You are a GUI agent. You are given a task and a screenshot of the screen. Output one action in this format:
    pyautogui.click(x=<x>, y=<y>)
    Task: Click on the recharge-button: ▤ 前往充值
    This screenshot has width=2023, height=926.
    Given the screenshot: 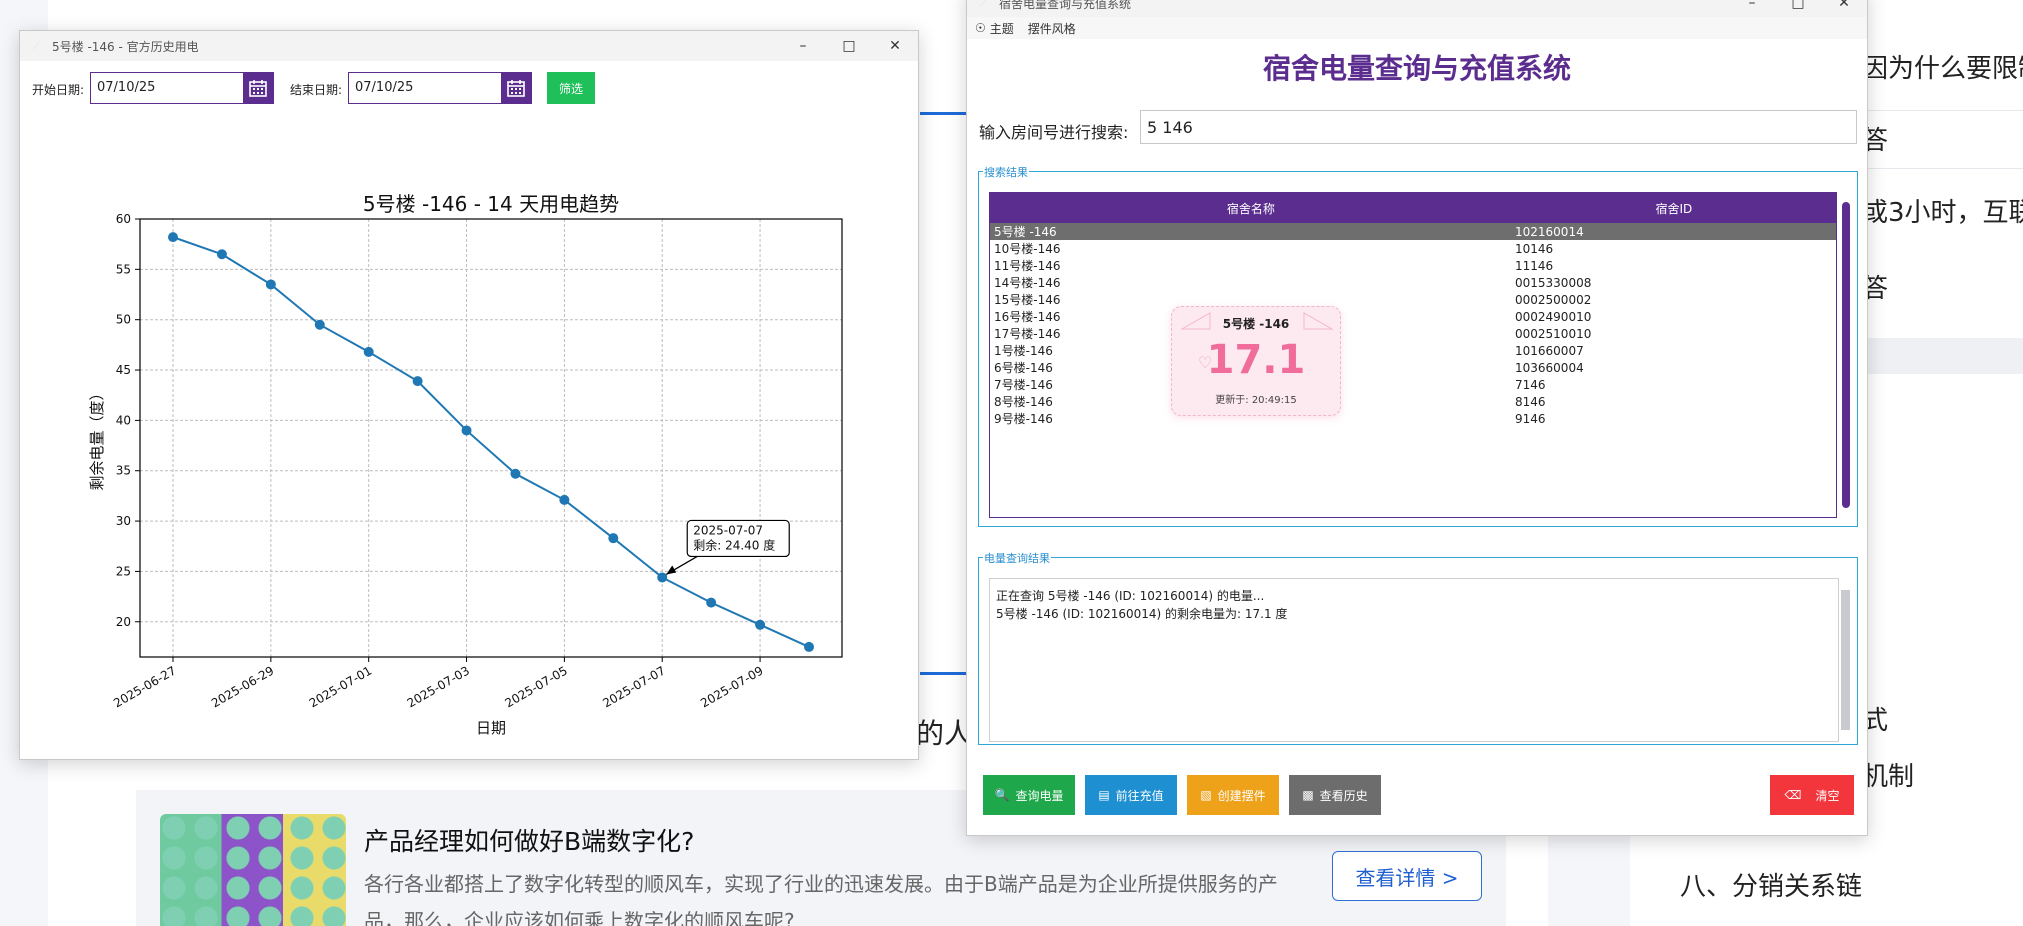 What is the action you would take?
    pyautogui.click(x=1131, y=795)
    